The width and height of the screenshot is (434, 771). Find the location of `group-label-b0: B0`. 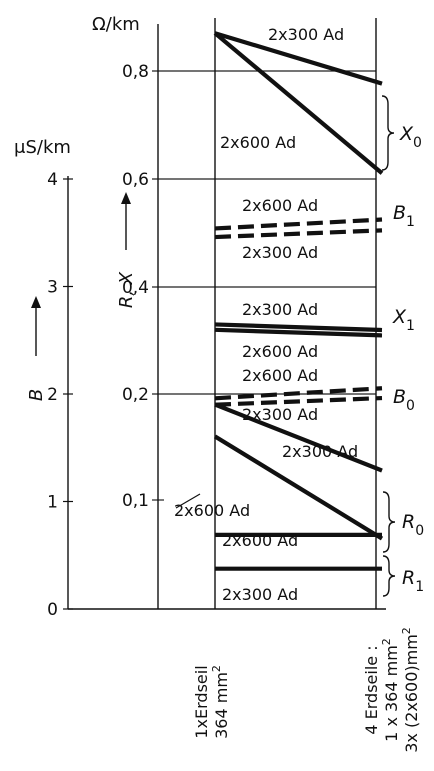

group-label-b0: B0 is located at coordinates (404, 400).